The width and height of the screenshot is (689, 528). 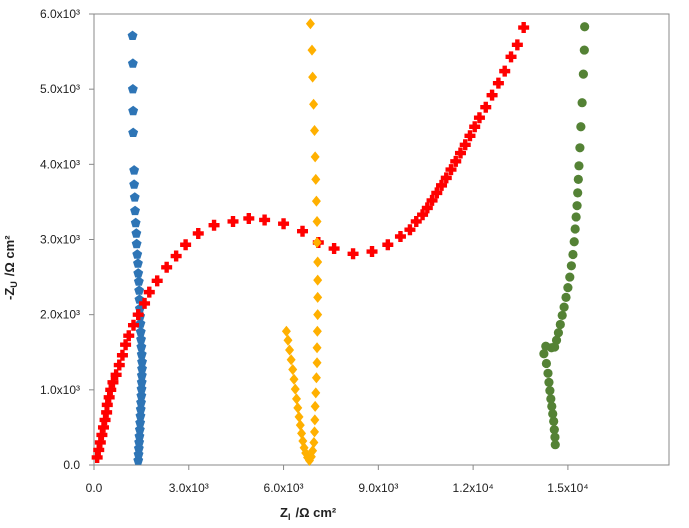 I want to click on y-tick-label: 6.0x10³, so click(x=60, y=14).